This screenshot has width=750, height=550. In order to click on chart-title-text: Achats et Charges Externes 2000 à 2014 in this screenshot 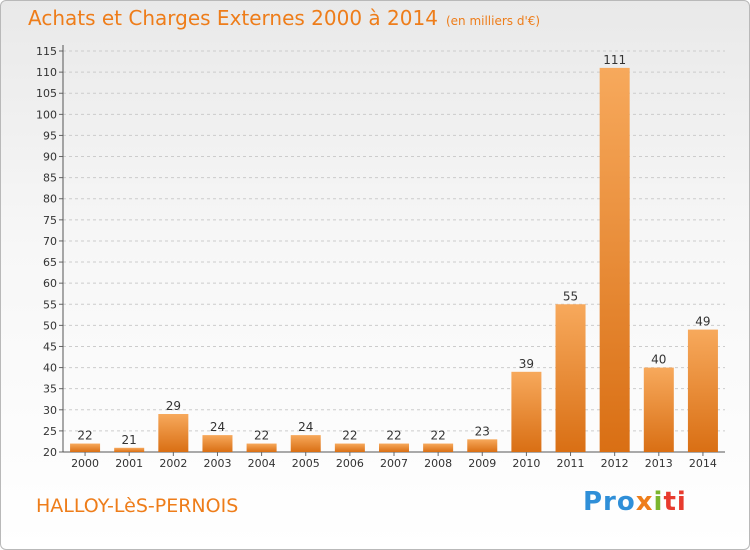, I will do `click(233, 18)`.